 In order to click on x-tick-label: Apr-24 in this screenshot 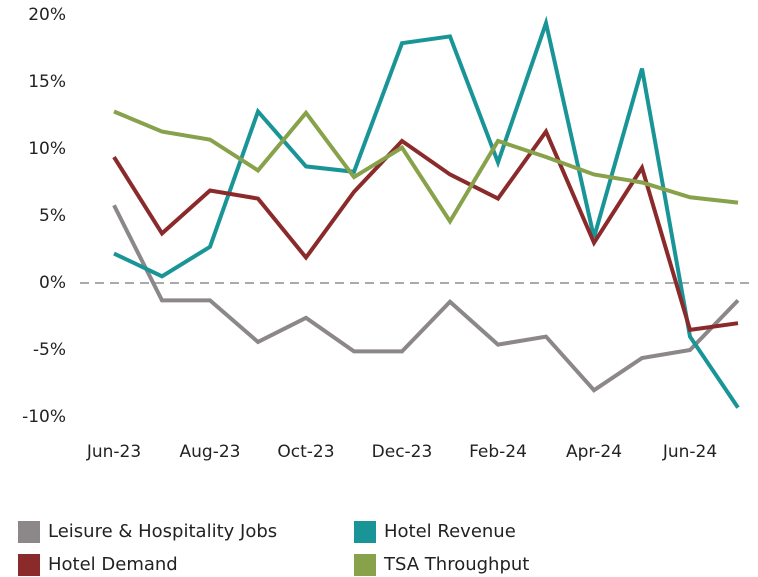, I will do `click(594, 452)`.